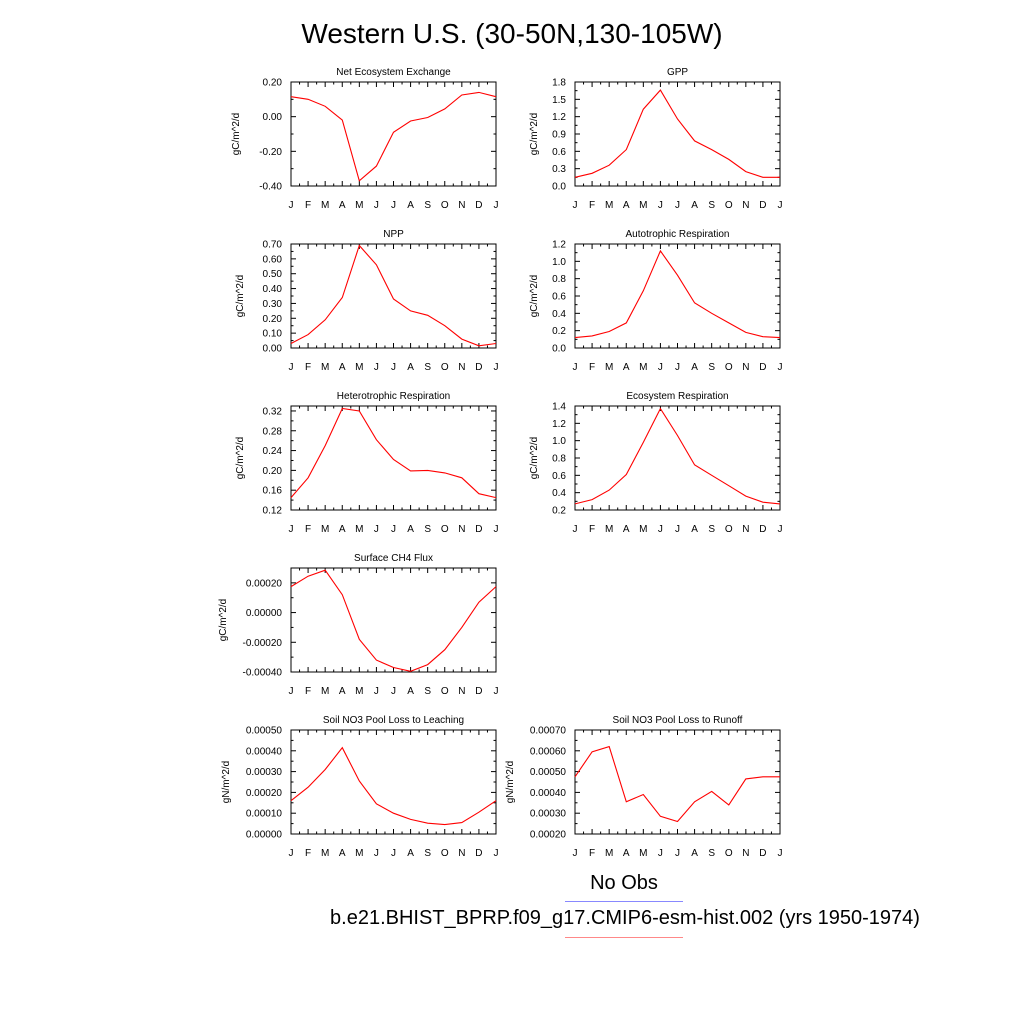 The width and height of the screenshot is (1024, 1024). What do you see at coordinates (624, 937) in the screenshot?
I see `legend-model-line` at bounding box center [624, 937].